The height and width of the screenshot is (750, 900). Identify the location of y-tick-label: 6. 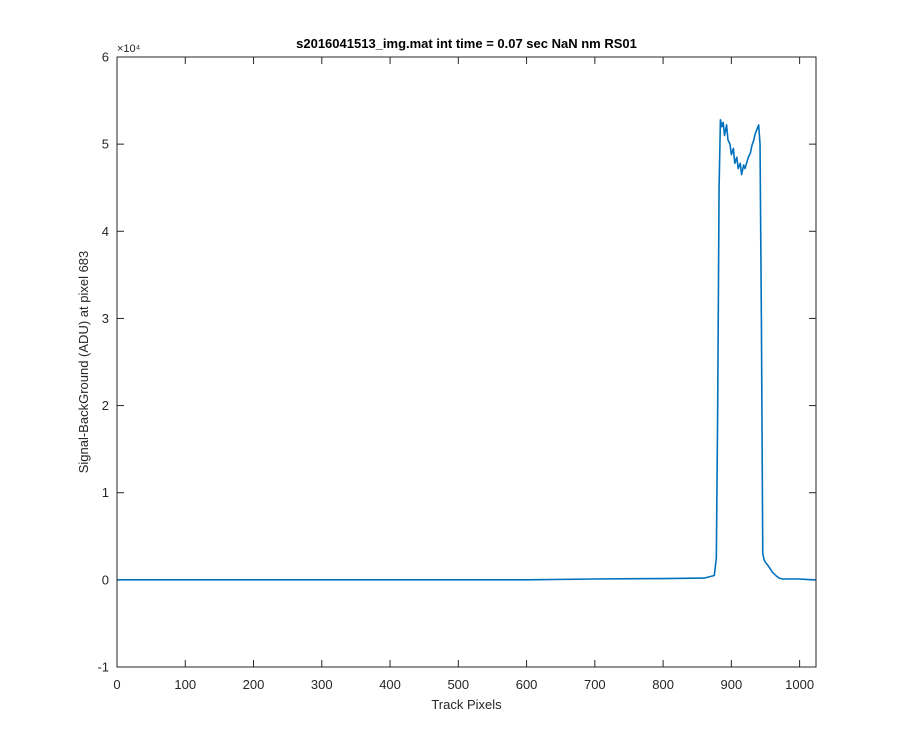
(105, 57).